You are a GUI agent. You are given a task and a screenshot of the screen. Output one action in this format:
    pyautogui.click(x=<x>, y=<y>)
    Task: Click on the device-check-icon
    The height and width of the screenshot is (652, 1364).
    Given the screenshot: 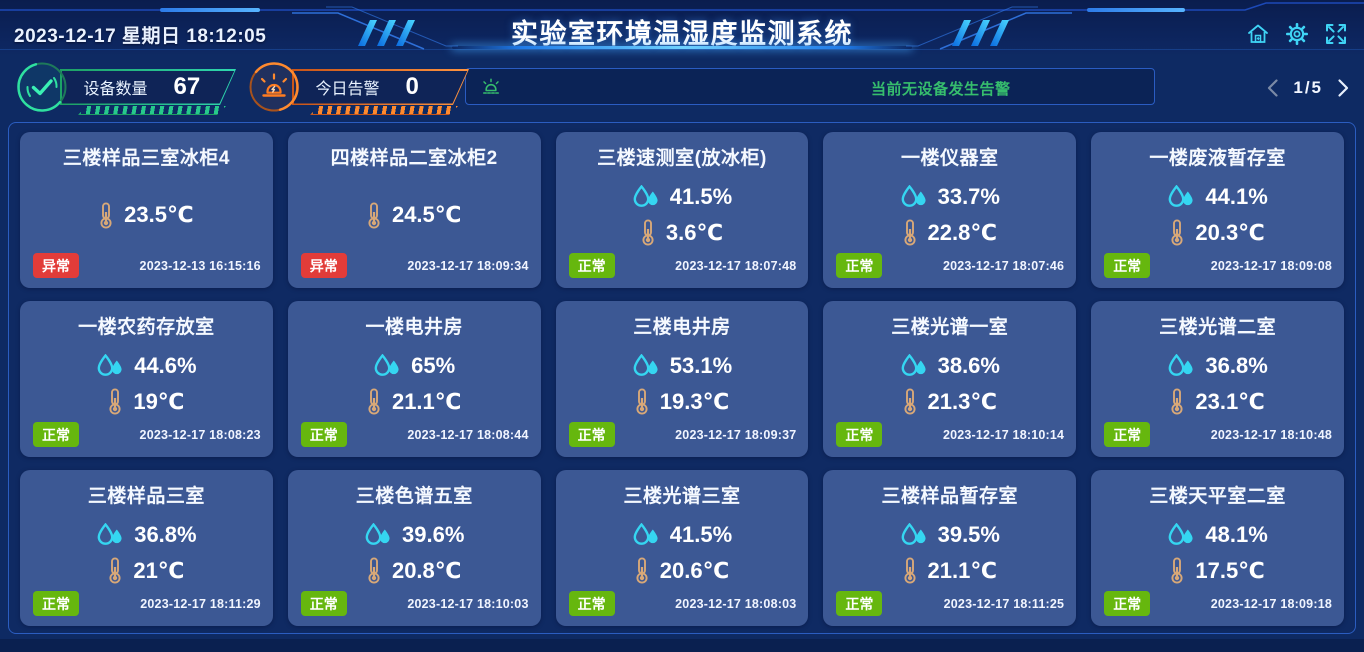 What is the action you would take?
    pyautogui.click(x=42, y=87)
    